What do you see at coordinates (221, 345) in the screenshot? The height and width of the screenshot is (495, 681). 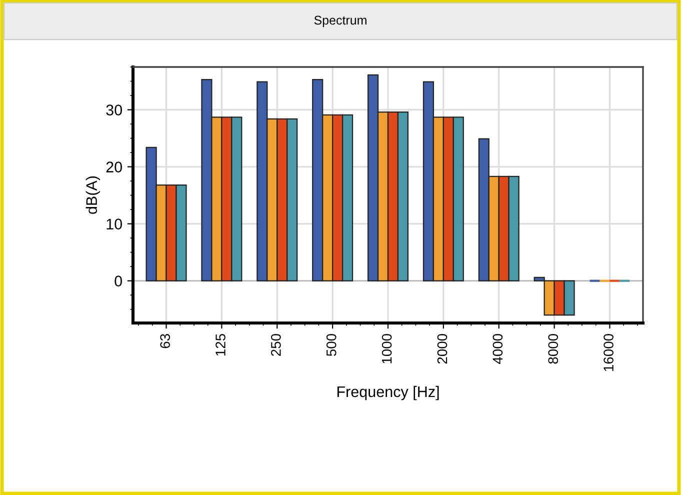 I see `x-tick-label: 125` at bounding box center [221, 345].